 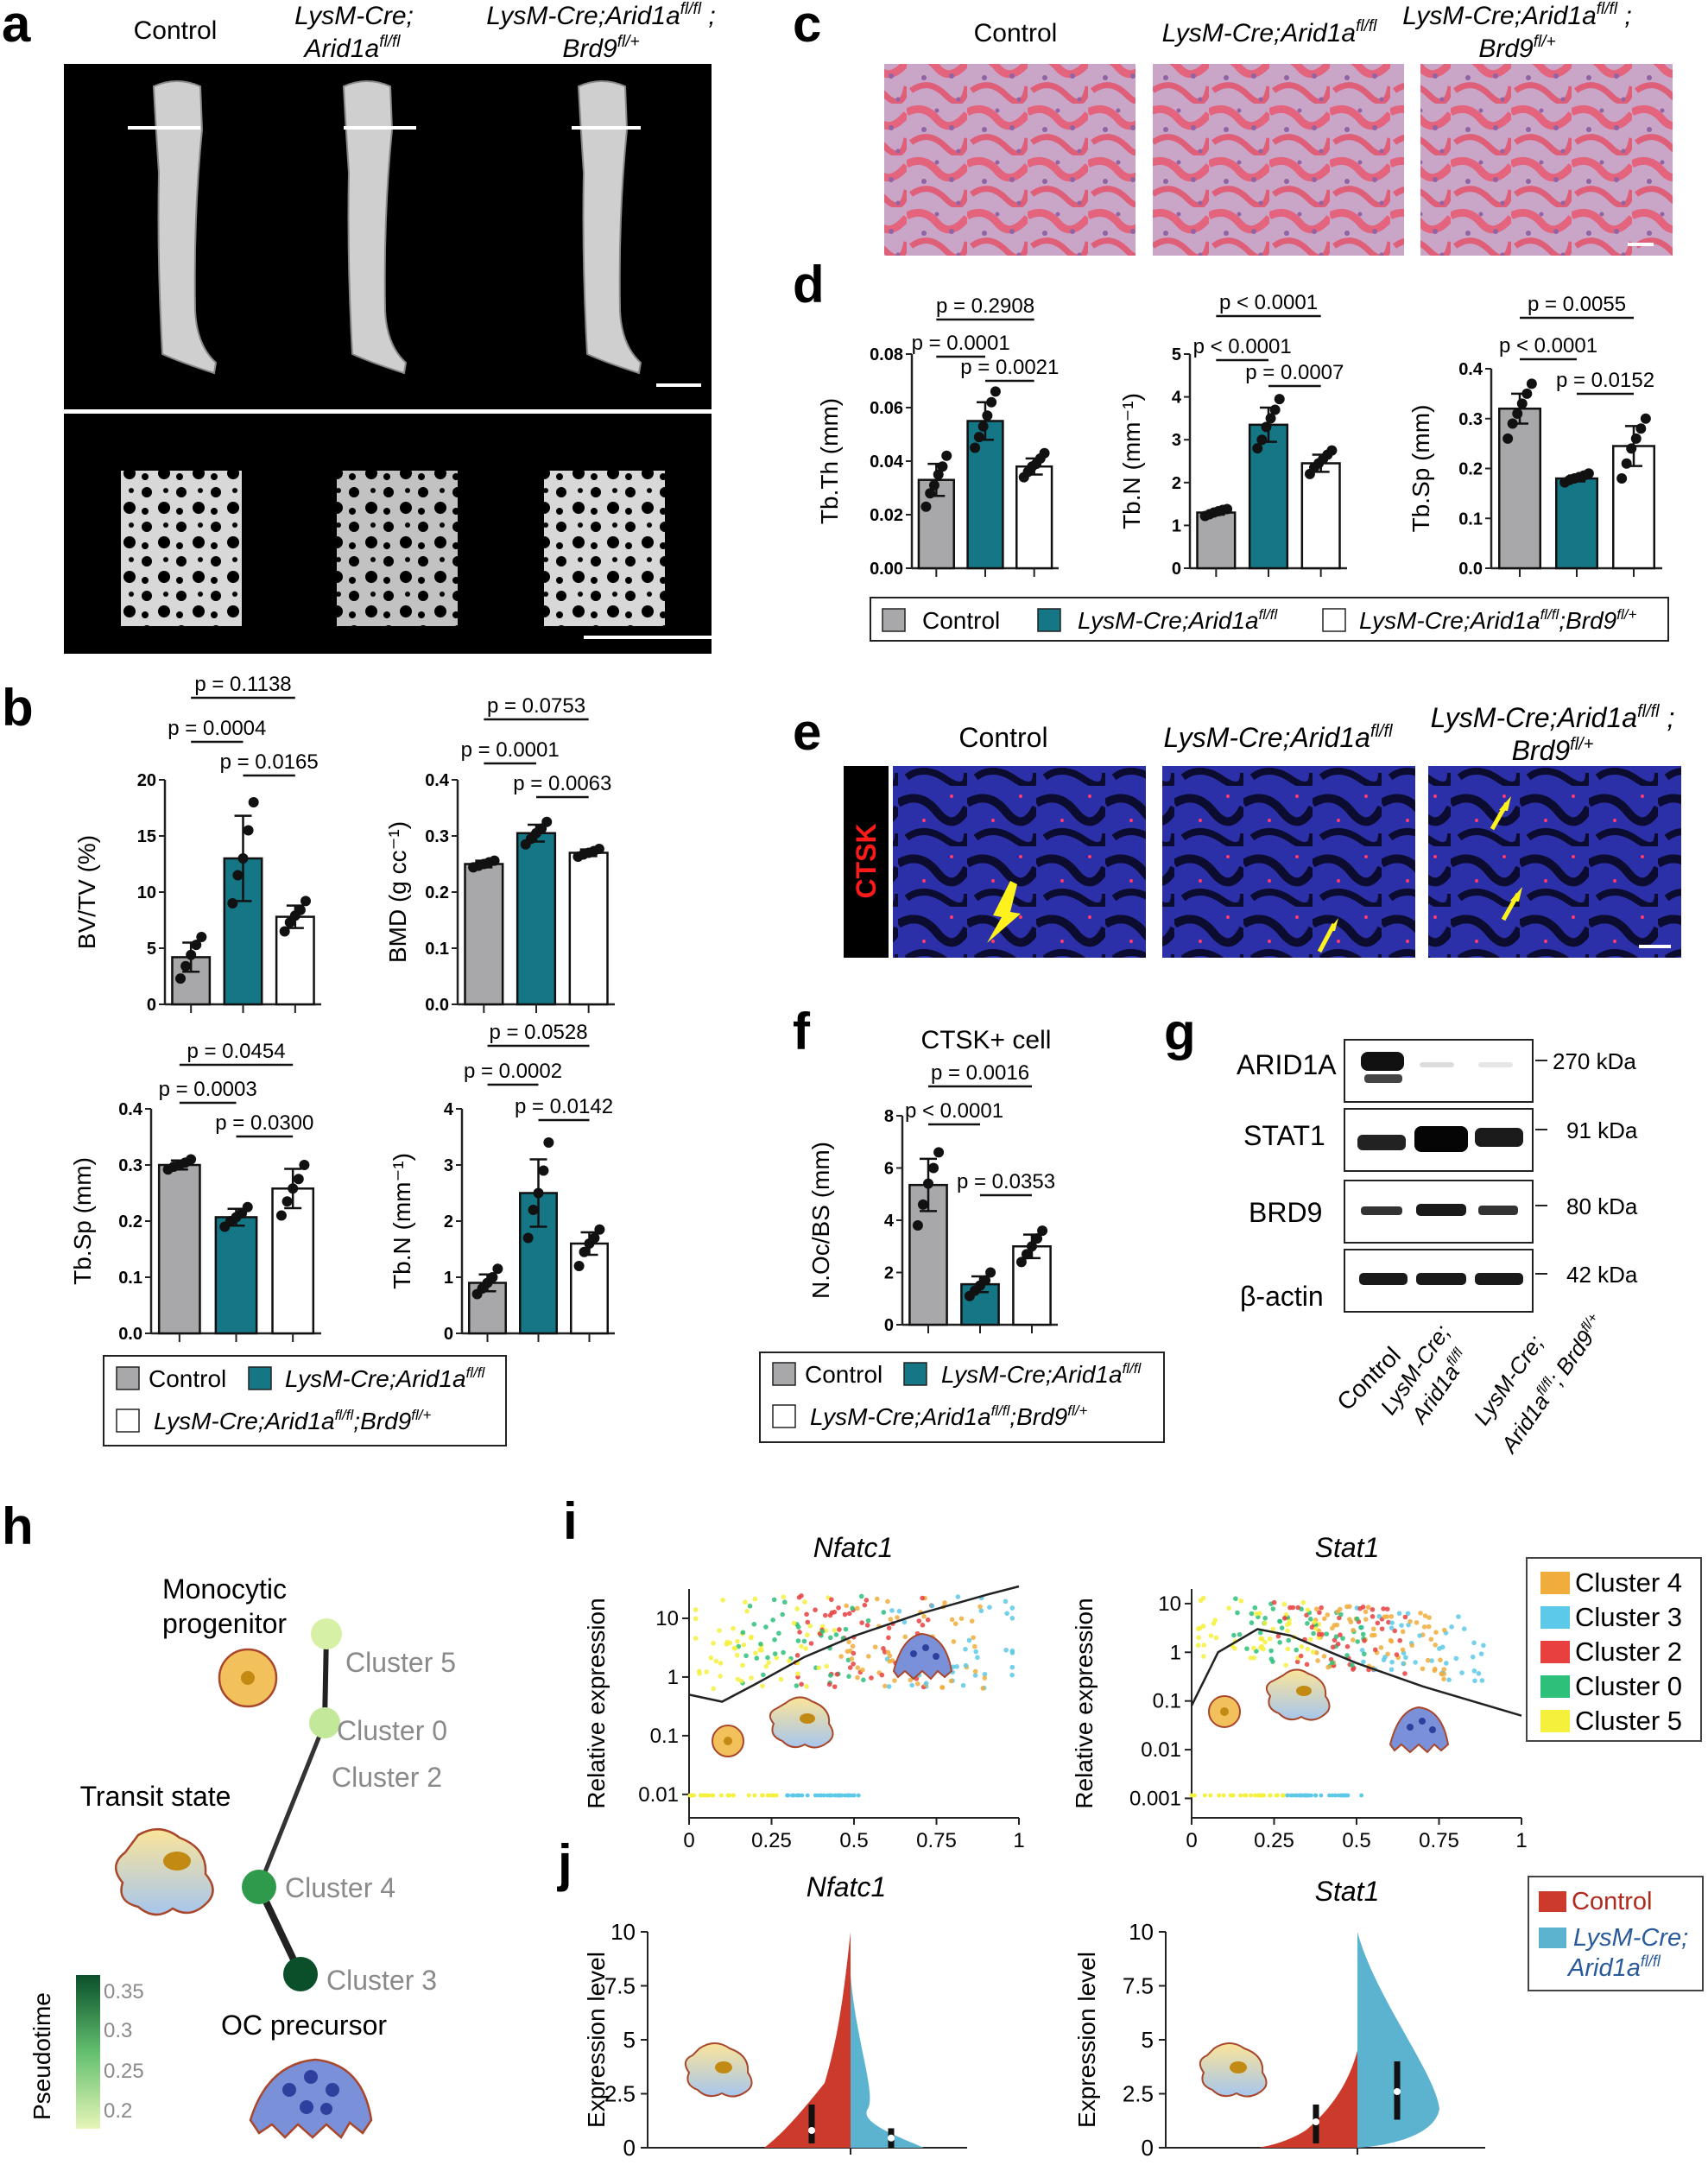 What do you see at coordinates (437, 949) in the screenshot?
I see `b2-ytick-label: 0.1` at bounding box center [437, 949].